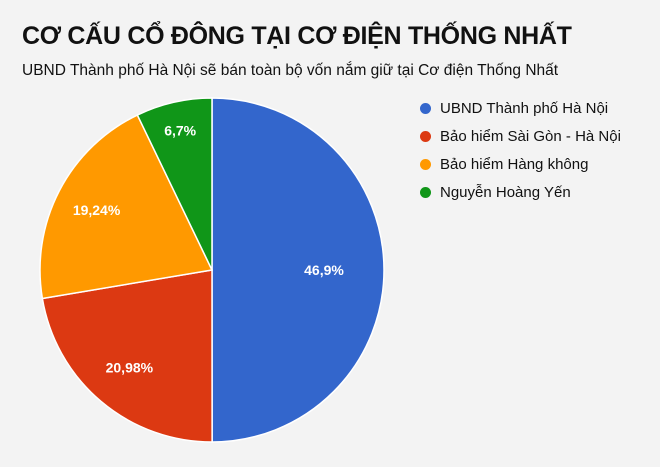 The image size is (660, 467). I want to click on legend-label: UBND Thành phố Hà Nội, so click(524, 108).